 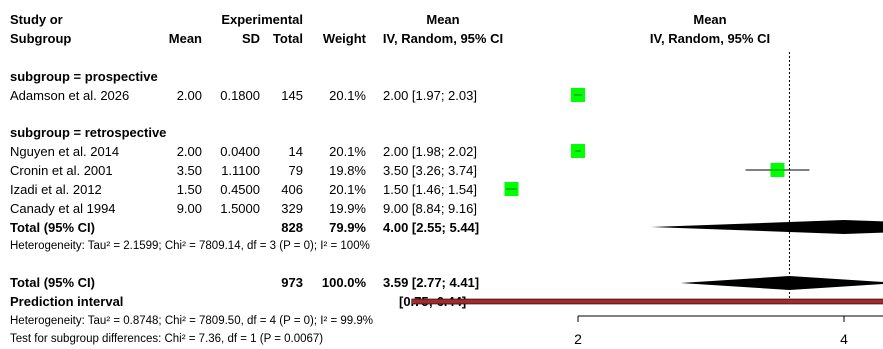 What do you see at coordinates (292, 282) in the screenshot?
I see `overall-total-n: 973` at bounding box center [292, 282].